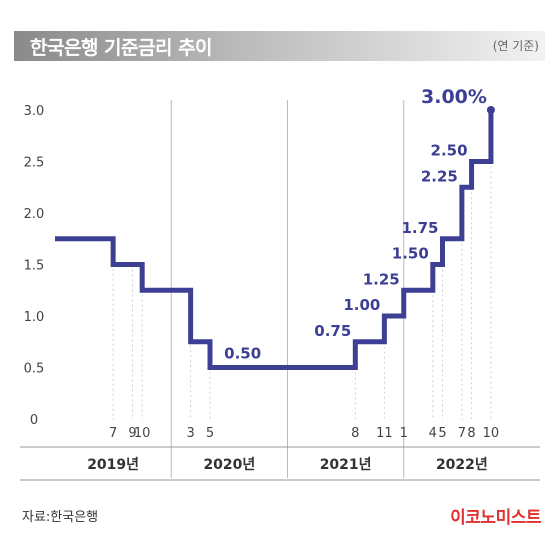  I want to click on data-label: 2.25, so click(439, 176).